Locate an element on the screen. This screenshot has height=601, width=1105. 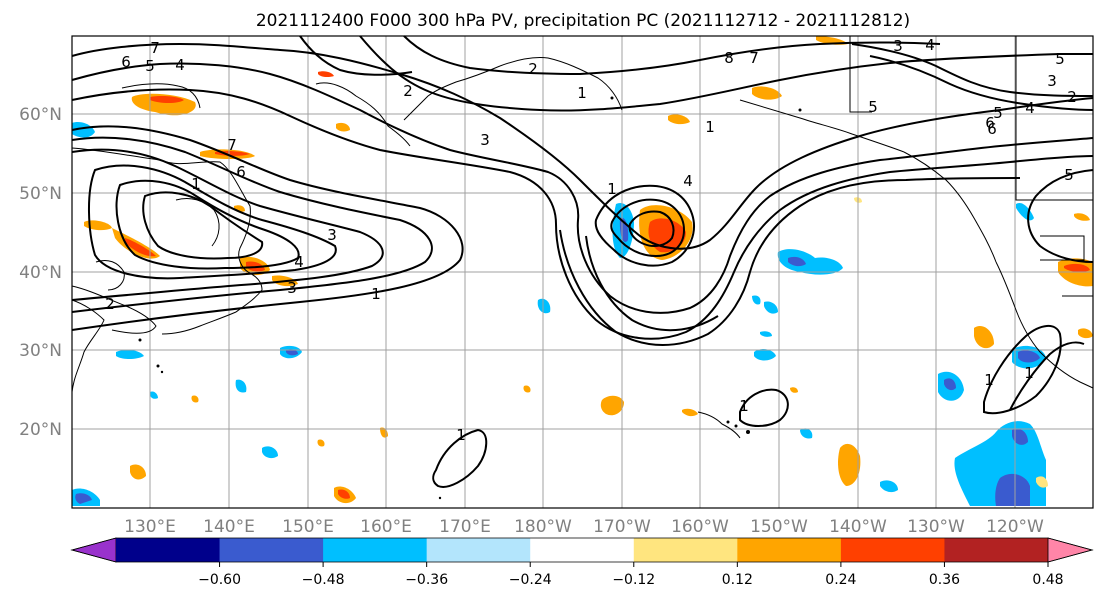
colorbar-tick-label: −0.60 is located at coordinates (219, 580).